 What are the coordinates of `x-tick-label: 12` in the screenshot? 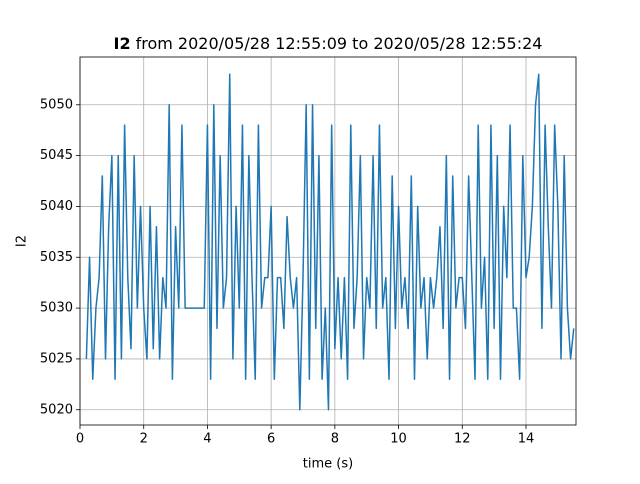 It's located at (462, 439).